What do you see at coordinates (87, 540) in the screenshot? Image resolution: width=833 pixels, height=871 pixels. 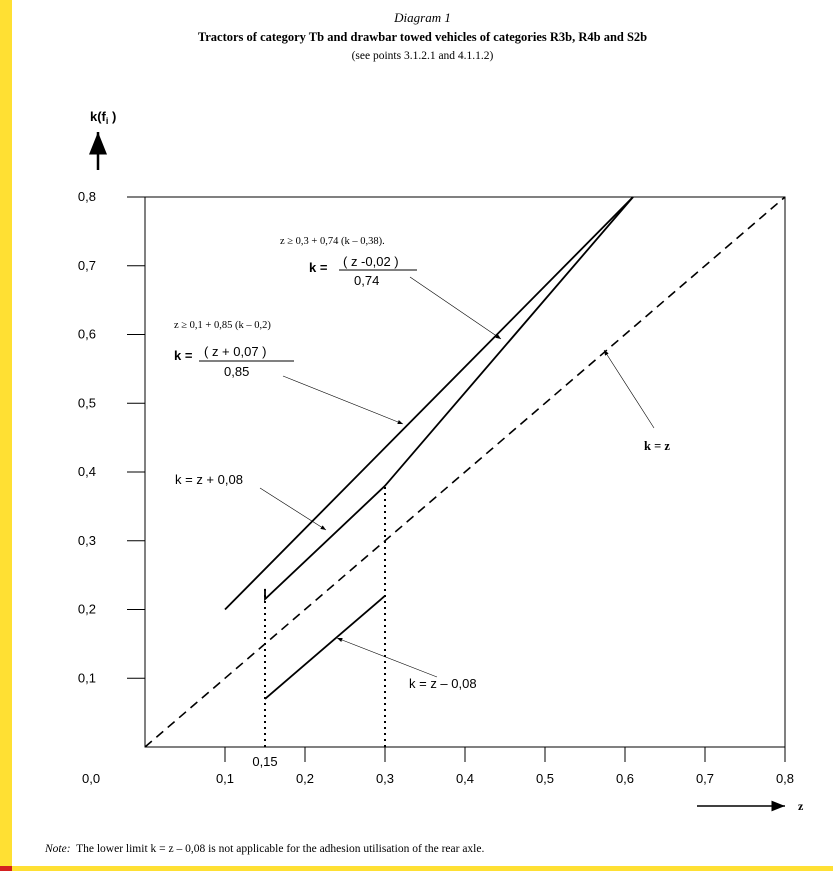 I see `y-tick-label: 0,3` at bounding box center [87, 540].